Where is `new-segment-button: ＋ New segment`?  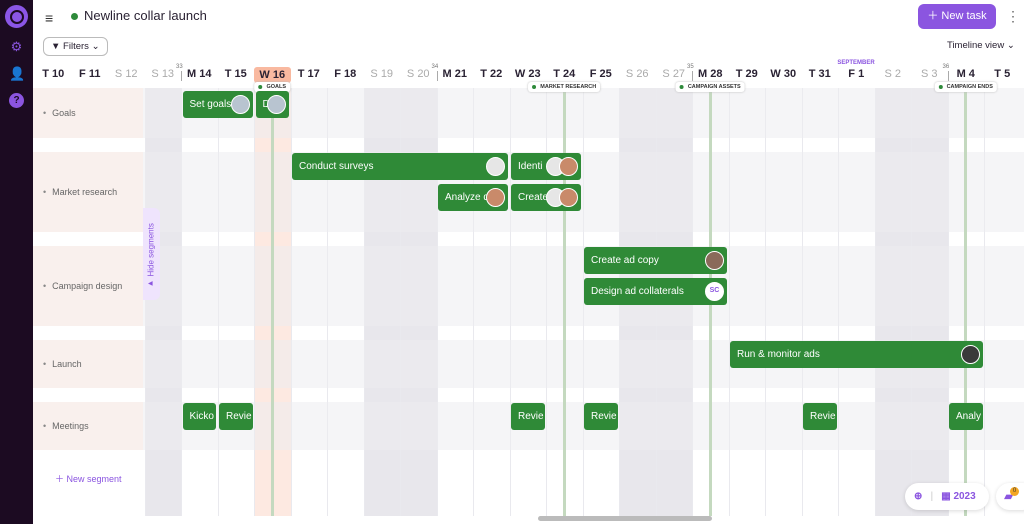
new-segment-button: ＋ New segment is located at coordinates (88, 478).